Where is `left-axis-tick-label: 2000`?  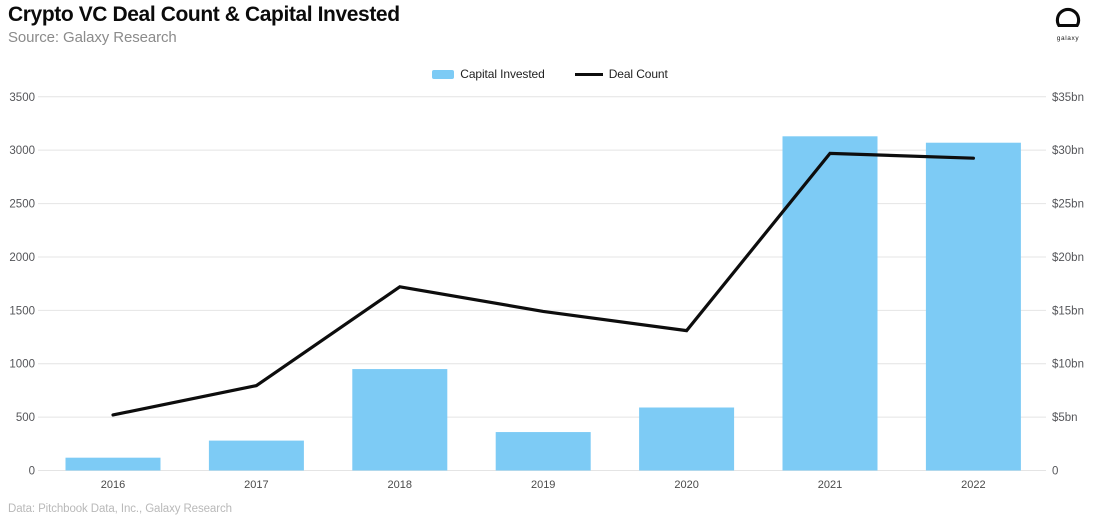 left-axis-tick-label: 2000 is located at coordinates (22, 258).